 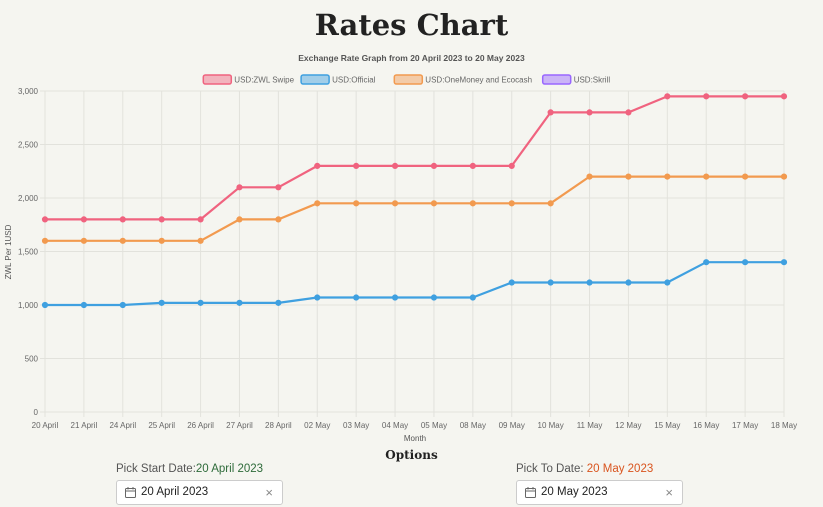 I want to click on legend-label: USD:Skrill, so click(x=592, y=80).